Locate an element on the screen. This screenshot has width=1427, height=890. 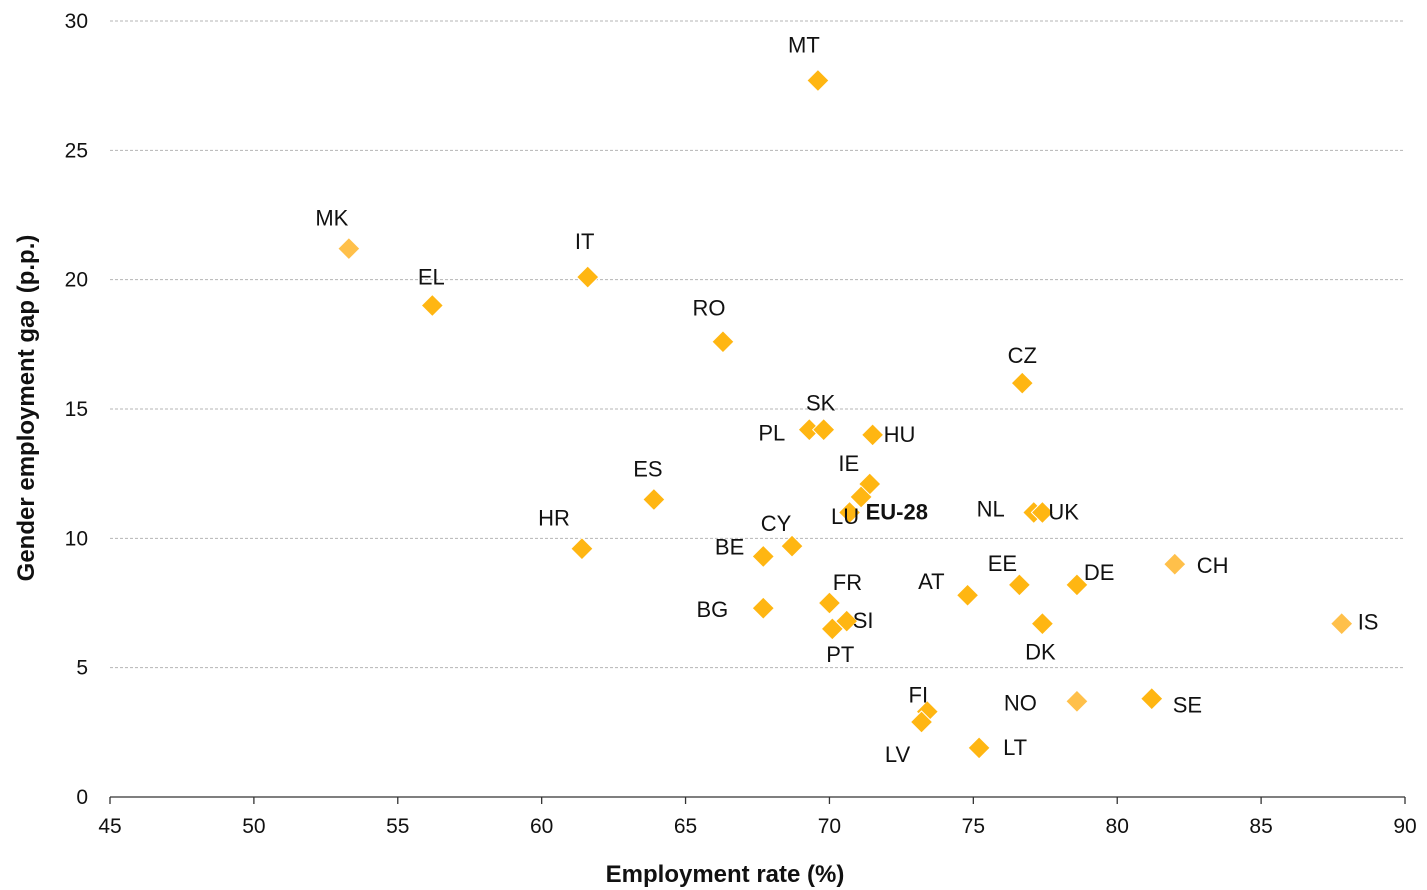
data-point-at is located at coordinates (967, 595).